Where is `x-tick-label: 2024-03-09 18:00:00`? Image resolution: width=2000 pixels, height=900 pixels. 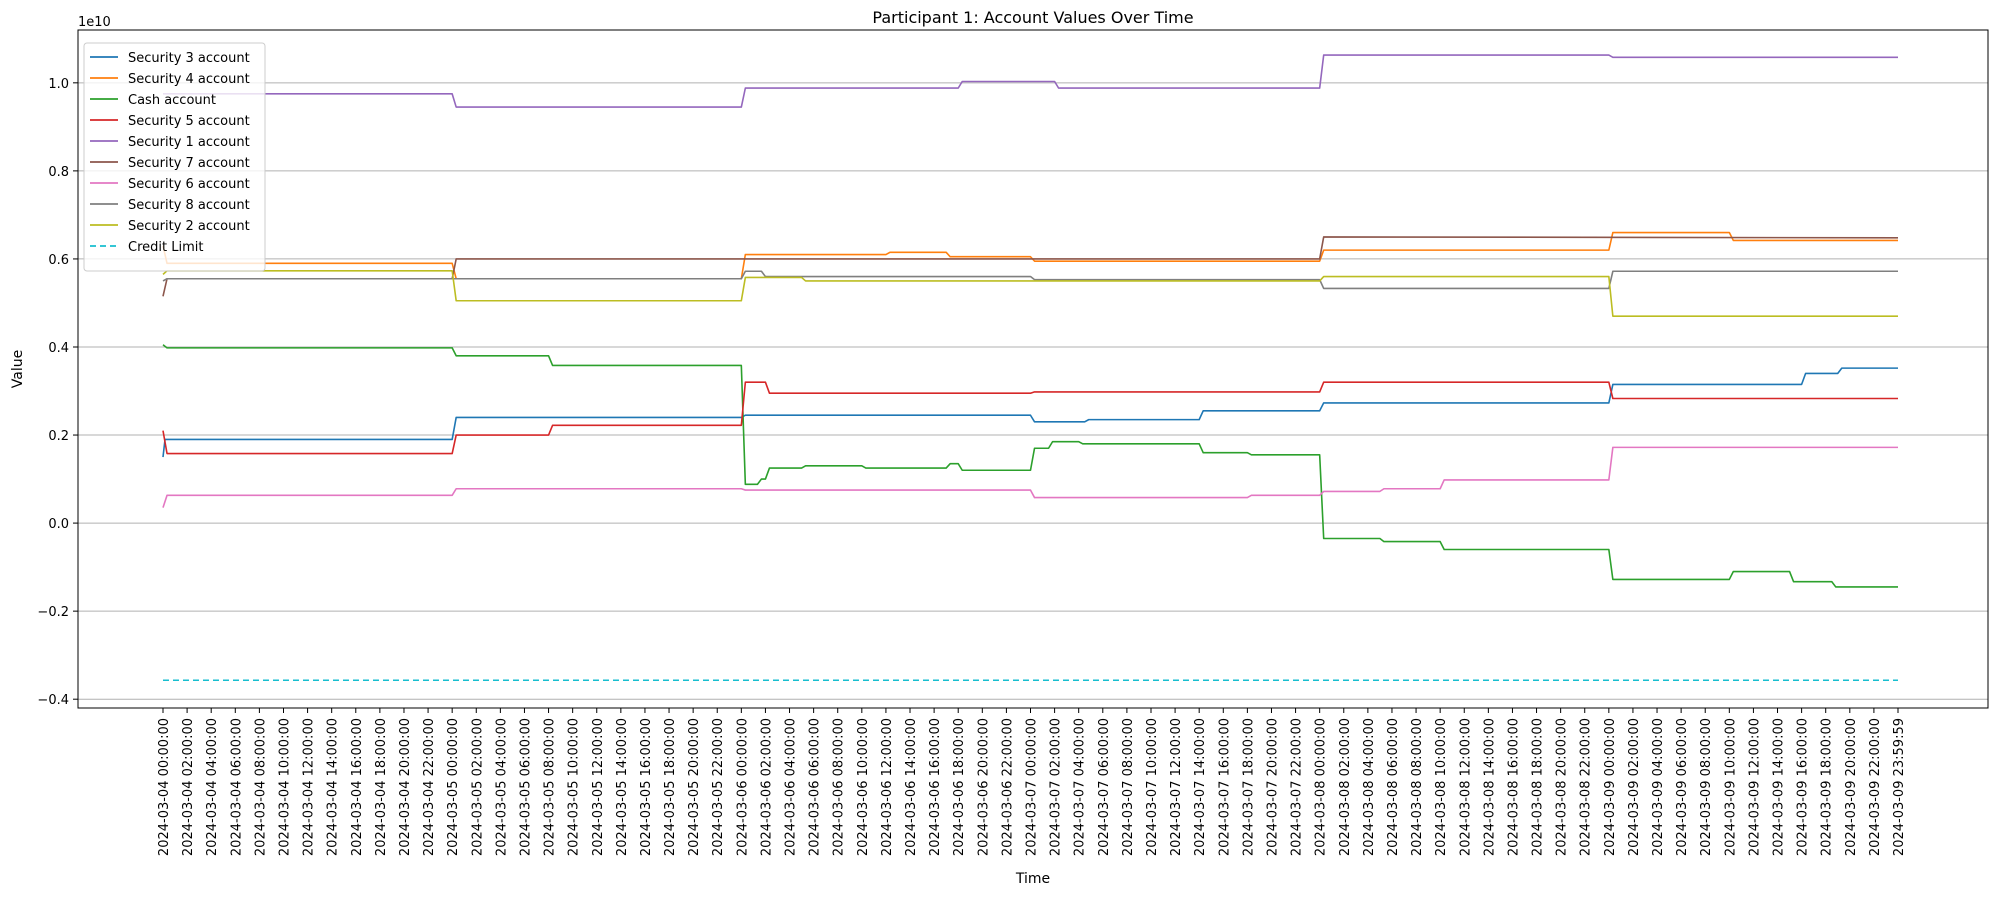 x-tick-label: 2024-03-09 18:00:00 is located at coordinates (1827, 787).